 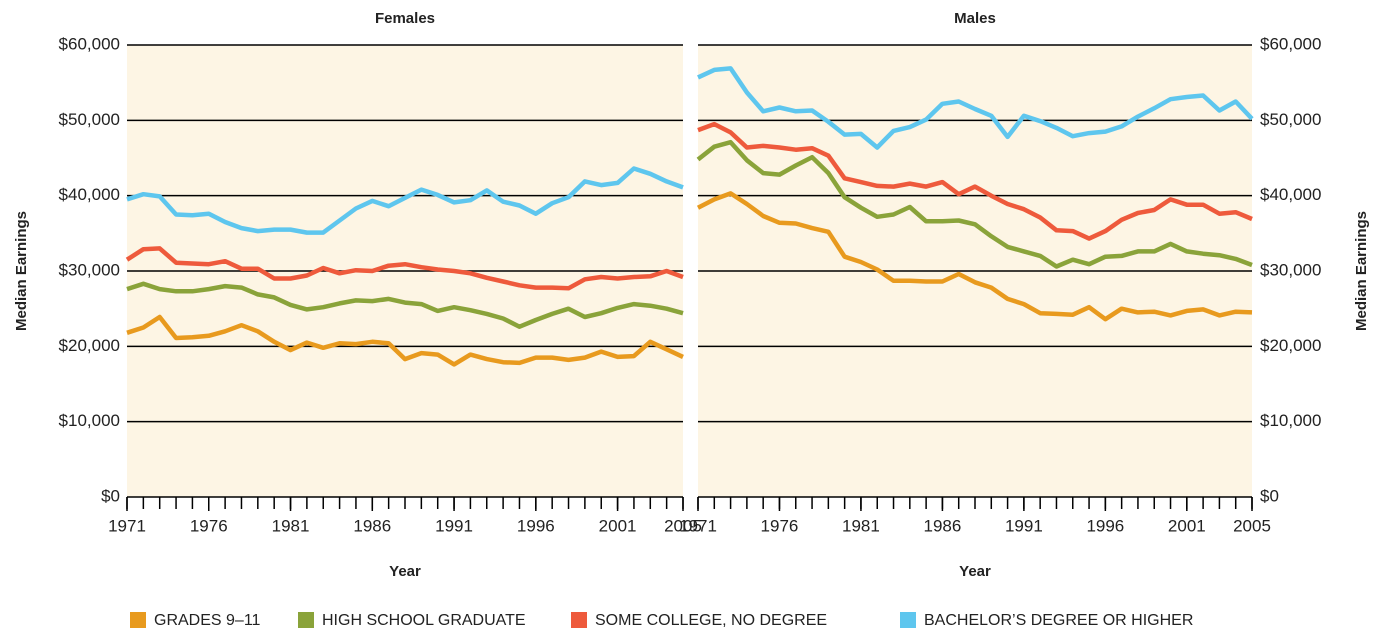 What do you see at coordinates (711, 620) in the screenshot?
I see `legend-label: SOME COLLEGE, NO DEGREE` at bounding box center [711, 620].